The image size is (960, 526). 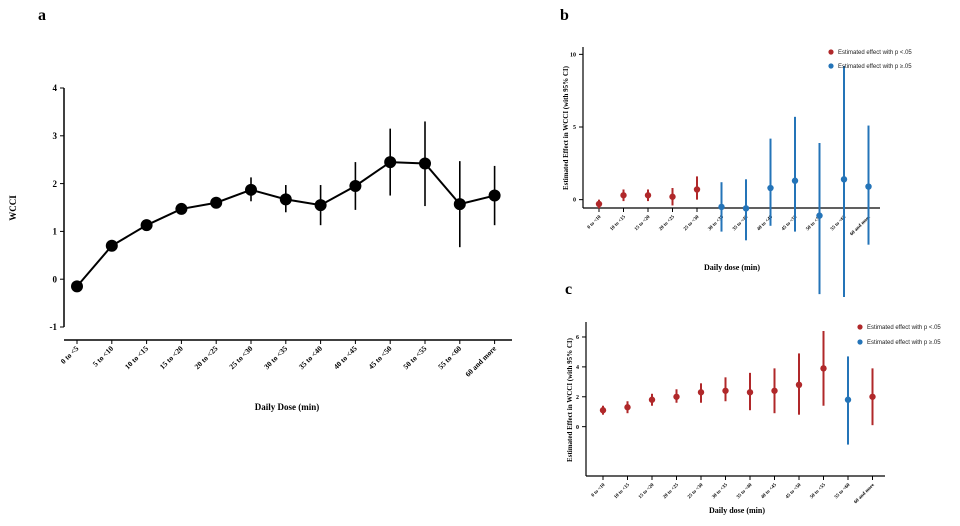 What do you see at coordinates (287, 407) in the screenshot?
I see `x-axis-title: Daily Dose (min)` at bounding box center [287, 407].